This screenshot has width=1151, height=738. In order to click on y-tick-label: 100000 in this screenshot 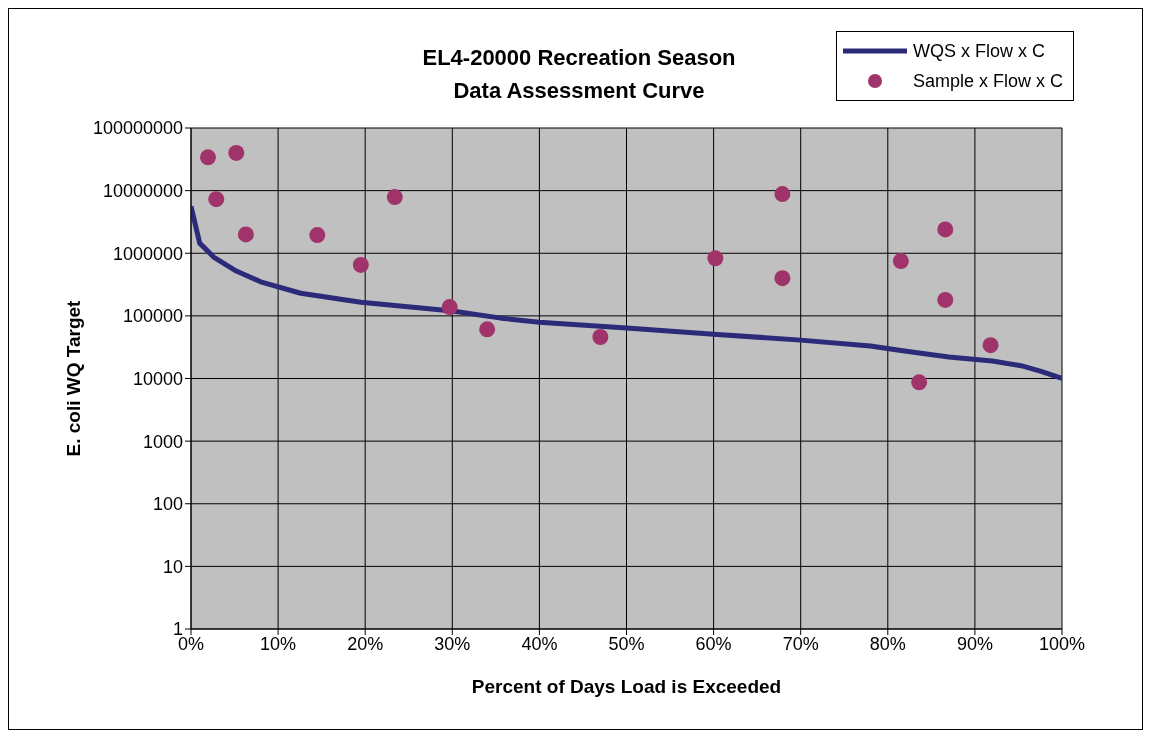, I will do `click(152, 316)`.